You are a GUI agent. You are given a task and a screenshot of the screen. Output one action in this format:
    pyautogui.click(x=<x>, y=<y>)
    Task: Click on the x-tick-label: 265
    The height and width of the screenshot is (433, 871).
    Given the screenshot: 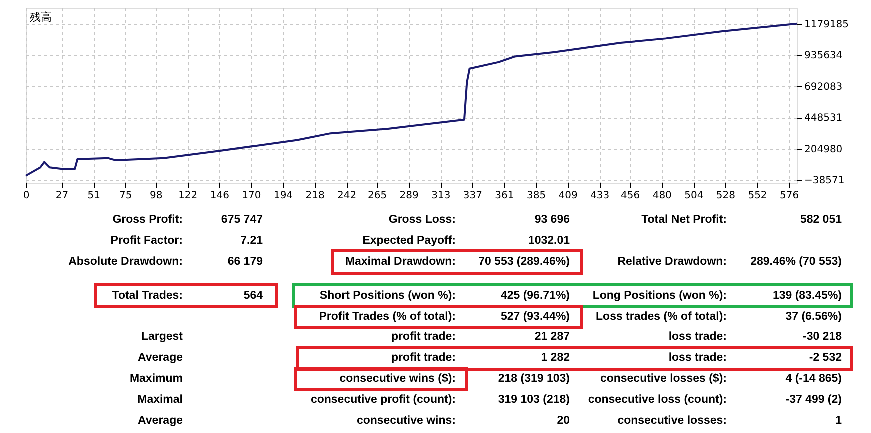 What is the action you would take?
    pyautogui.click(x=378, y=196)
    